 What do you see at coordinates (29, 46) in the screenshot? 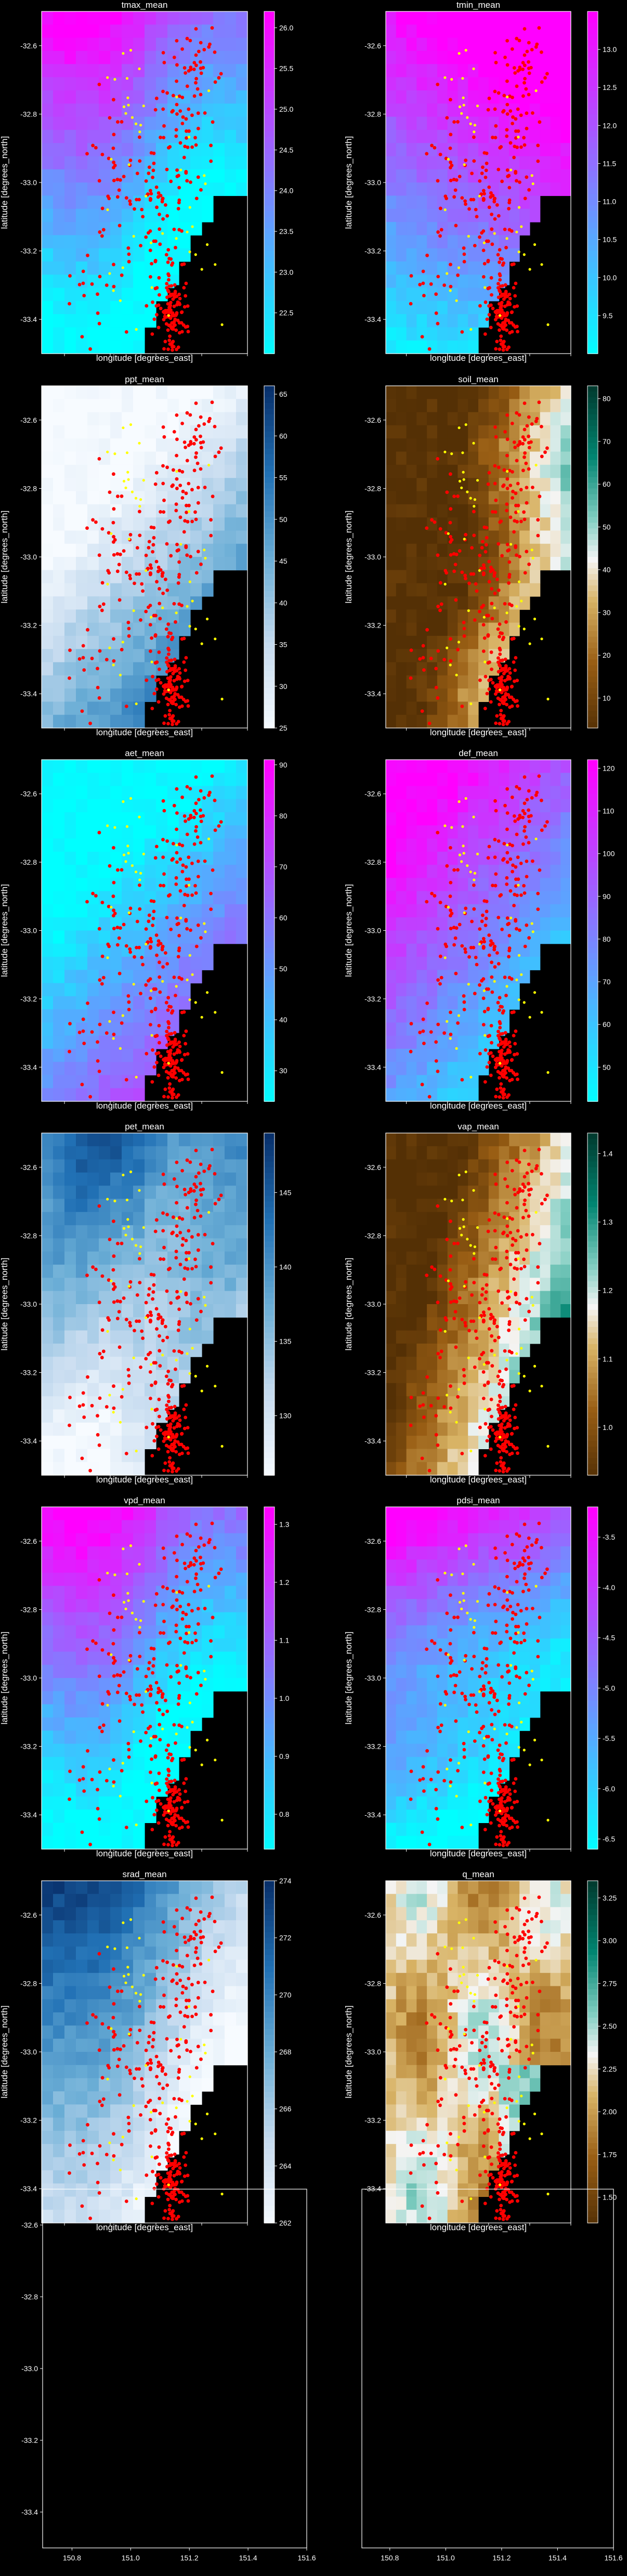
I see `y-tick-label: -32.6` at bounding box center [29, 46].